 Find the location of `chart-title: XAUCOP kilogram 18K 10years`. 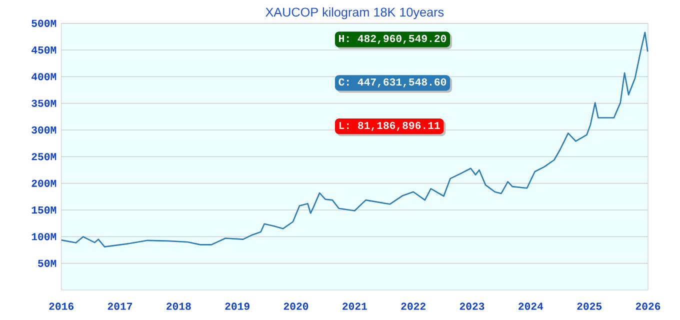

chart-title: XAUCOP kilogram 18K 10years is located at coordinates (355, 13).